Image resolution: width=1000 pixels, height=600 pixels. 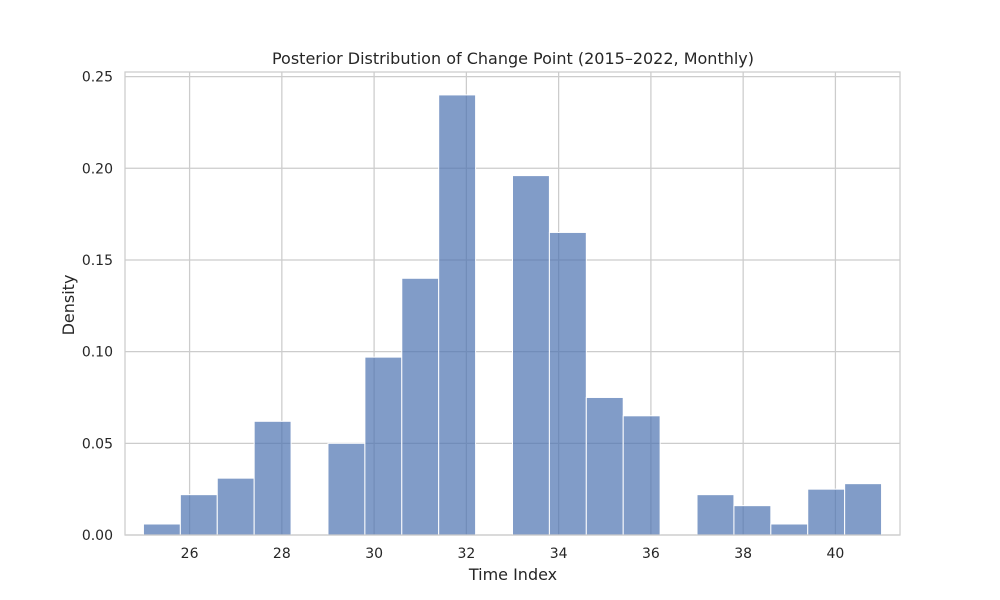 What do you see at coordinates (97, 307) in the screenshot?
I see `y-tick-labels: 0.00 0.05 0.10 0.15 0.20 0.25` at bounding box center [97, 307].